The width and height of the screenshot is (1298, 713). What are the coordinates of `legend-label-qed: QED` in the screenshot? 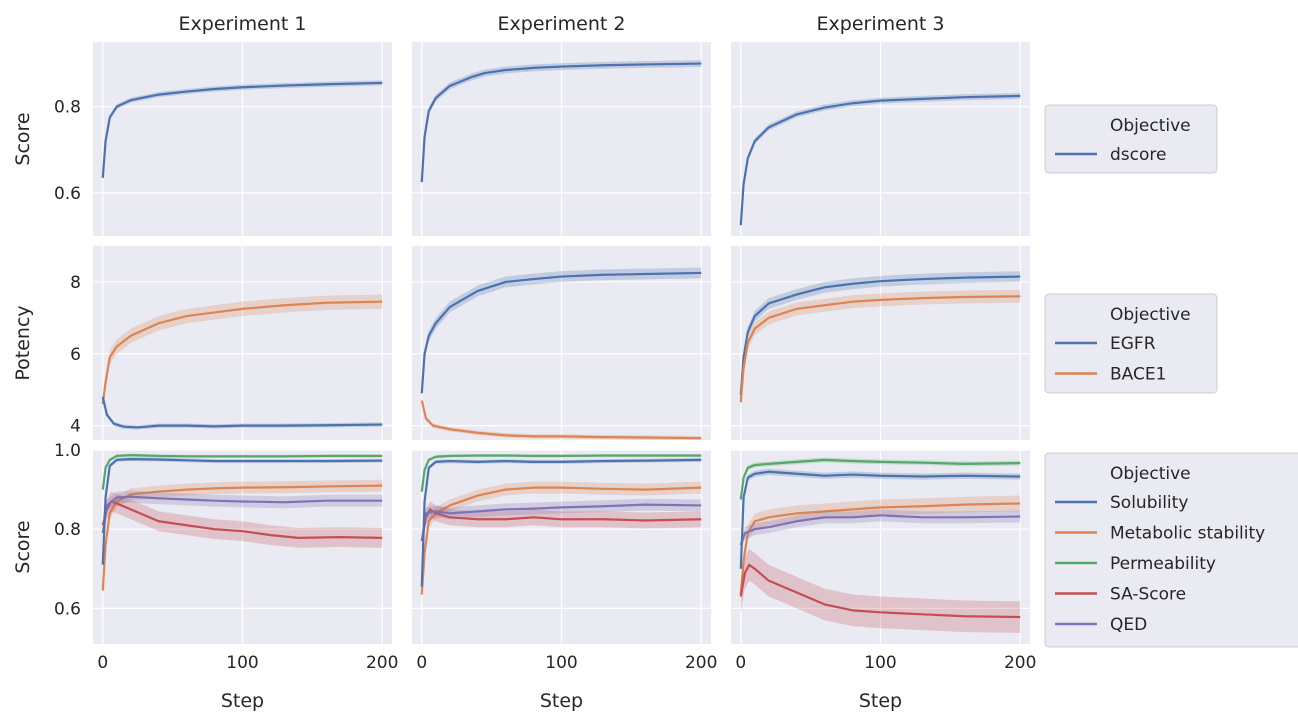 It's located at (1128, 625).